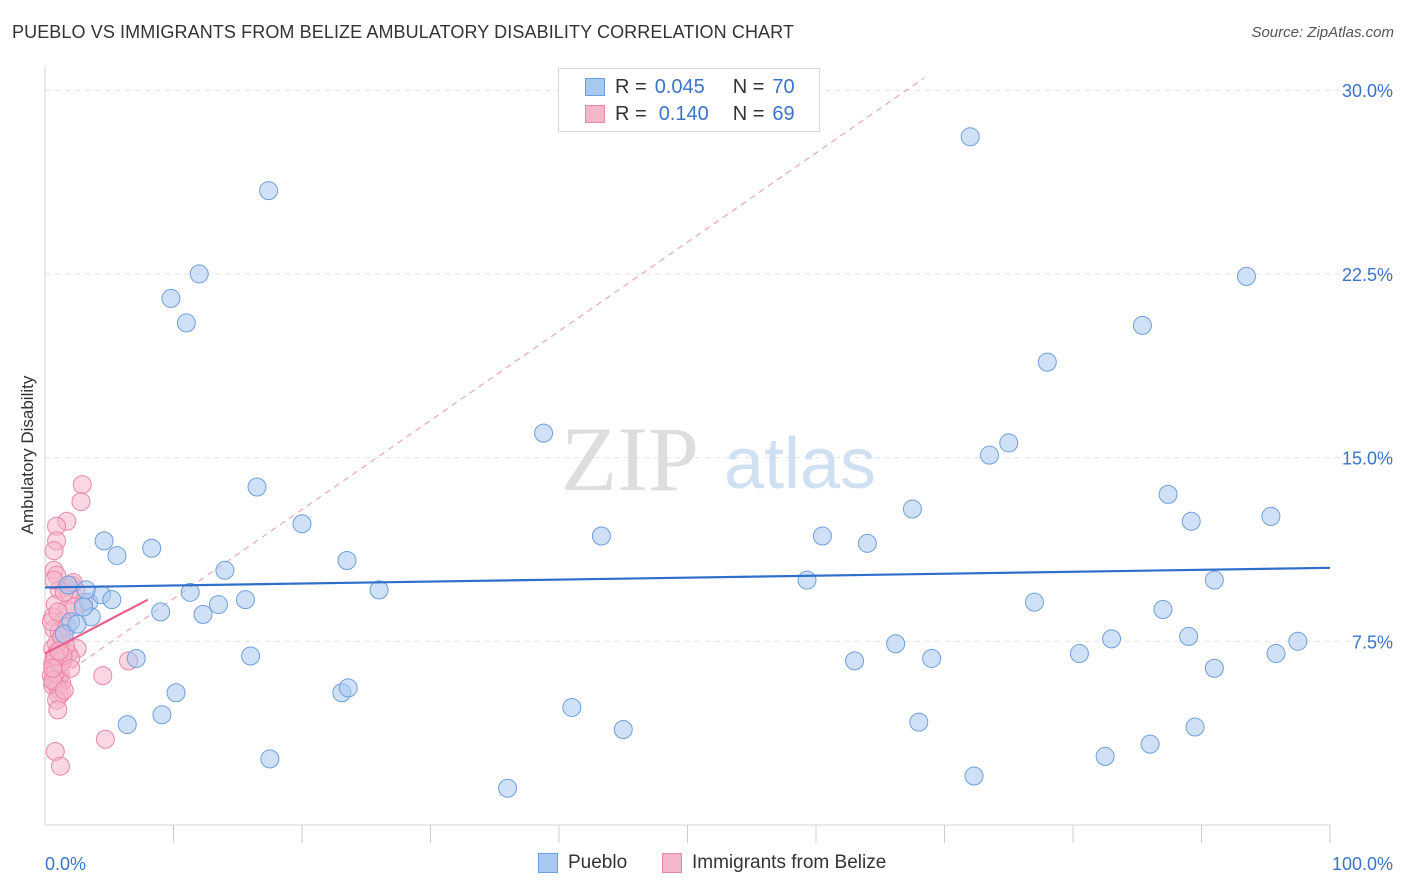 The image size is (1406, 892). What do you see at coordinates (27, 455) in the screenshot?
I see `y-axis-label: Ambulatory Disability` at bounding box center [27, 455].